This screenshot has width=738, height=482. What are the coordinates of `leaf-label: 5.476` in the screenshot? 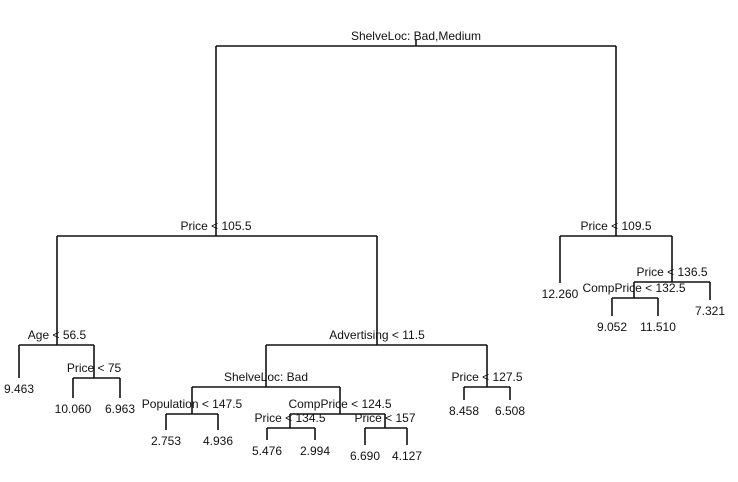 It's located at (267, 451).